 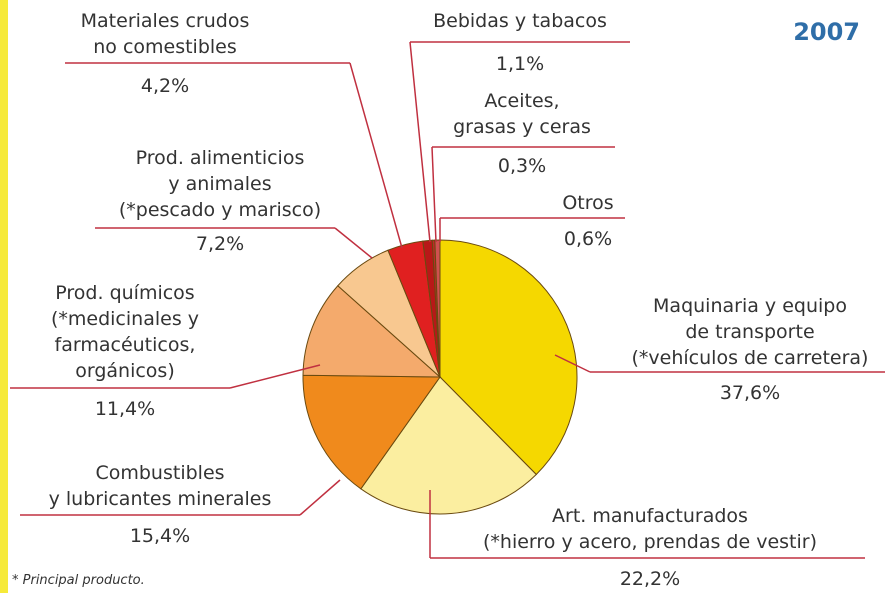 I want to click on slice-label: Combustibles, so click(x=159, y=473).